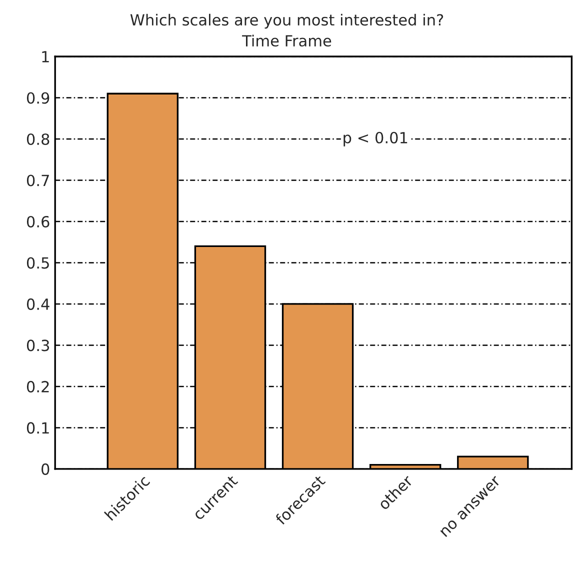 The image size is (574, 565). Describe the element at coordinates (37, 386) in the screenshot. I see `y-tick-label: 0.2` at that location.